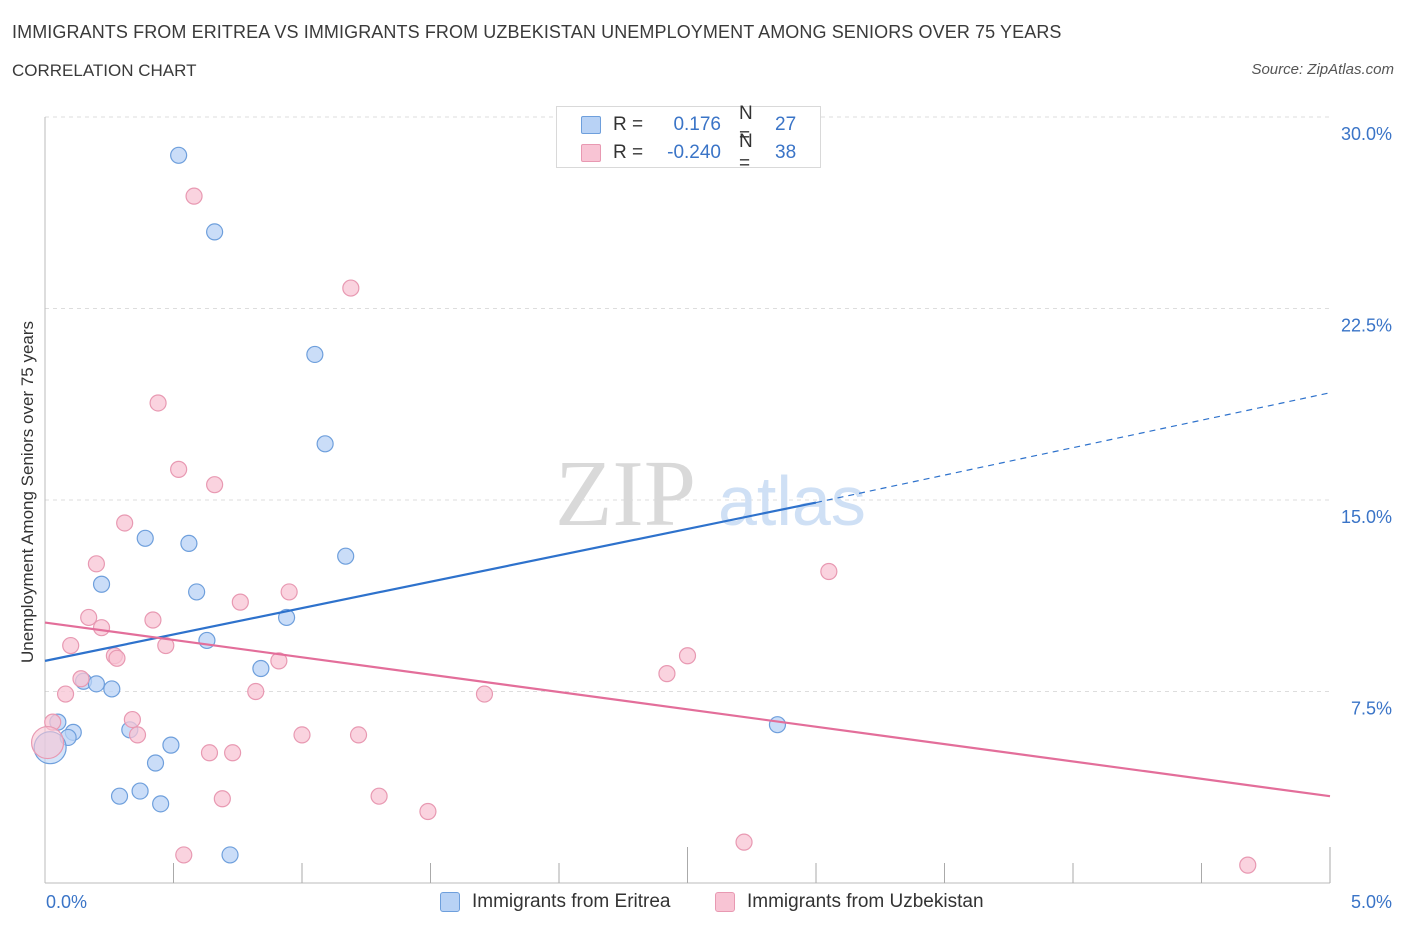 The height and width of the screenshot is (930, 1406). Describe the element at coordinates (710, 494) in the screenshot. I see `watermark: ZIP atlas` at that location.